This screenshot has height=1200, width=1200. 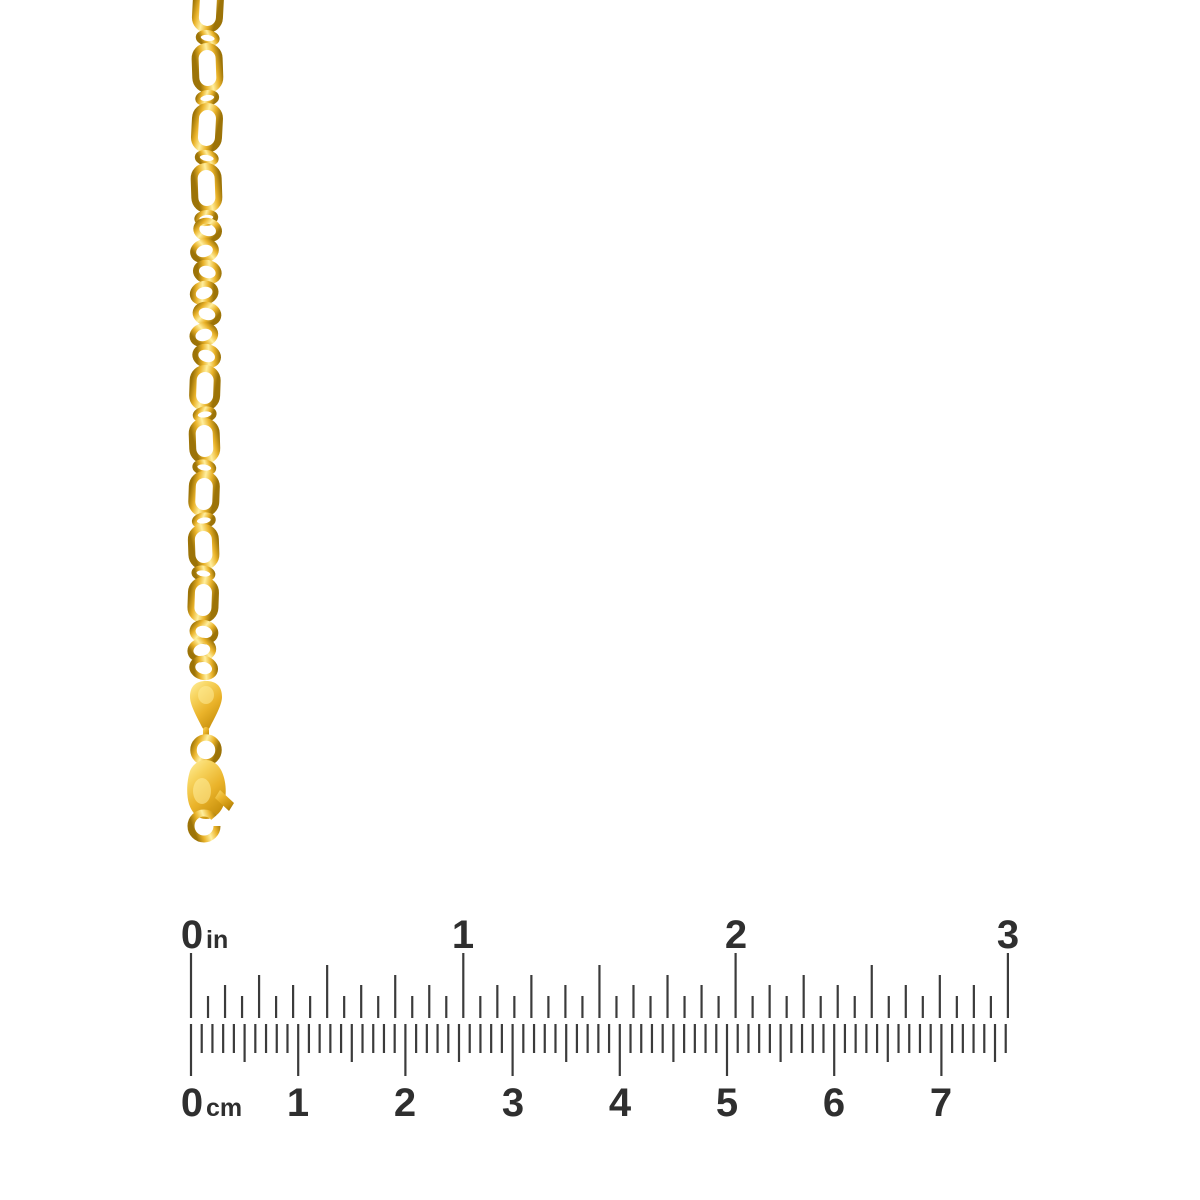 What do you see at coordinates (224, 1108) in the screenshot?
I see `cm-unit-label: cm` at bounding box center [224, 1108].